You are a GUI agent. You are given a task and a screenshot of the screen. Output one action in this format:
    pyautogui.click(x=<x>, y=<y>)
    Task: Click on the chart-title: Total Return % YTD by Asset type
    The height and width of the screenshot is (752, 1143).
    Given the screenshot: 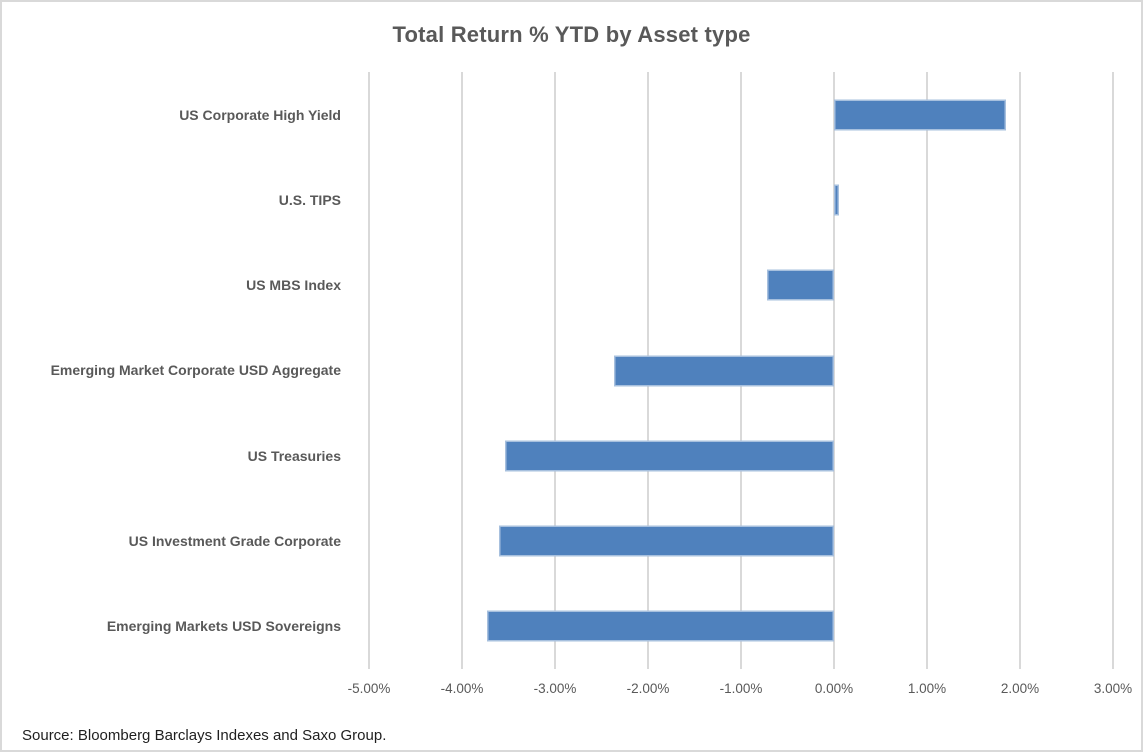 What is the action you would take?
    pyautogui.click(x=571, y=34)
    